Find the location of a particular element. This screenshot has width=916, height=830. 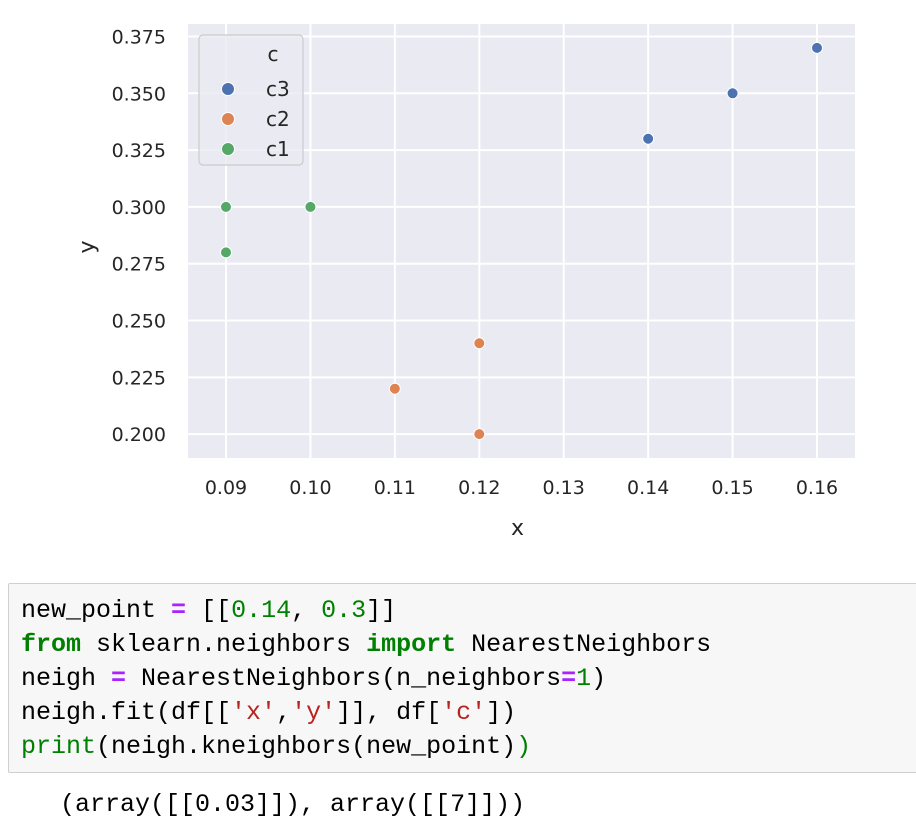

legend-box is located at coordinates (251, 100).